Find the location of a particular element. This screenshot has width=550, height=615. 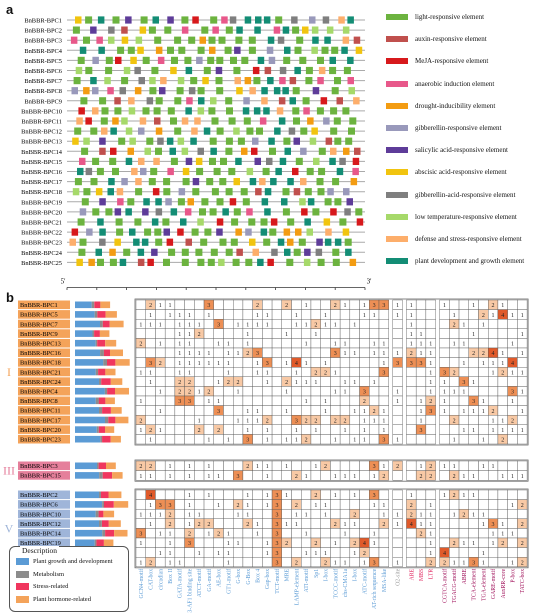

legend-item: plant development and growth element is located at coordinates (455, 261).